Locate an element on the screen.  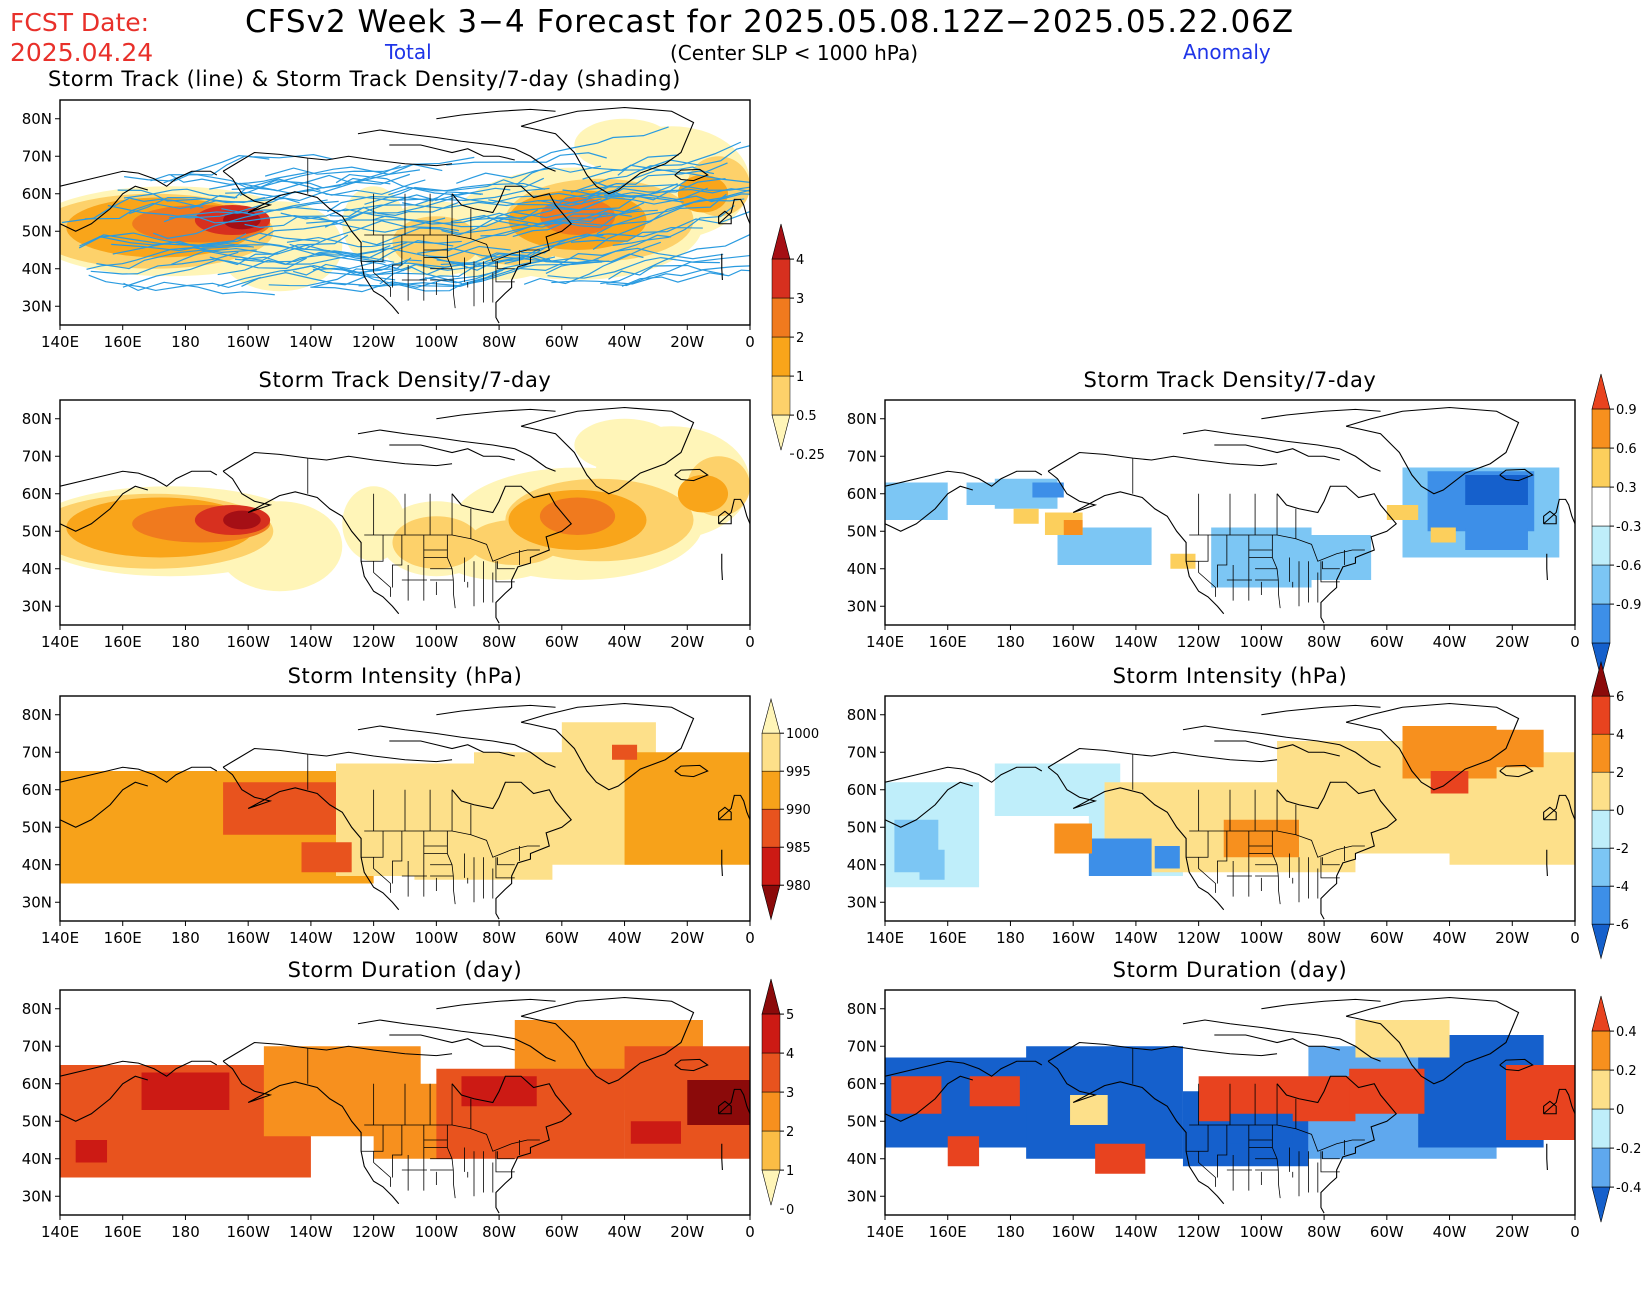
colorbar-tick-label: -6 is located at coordinates (1622, 925).